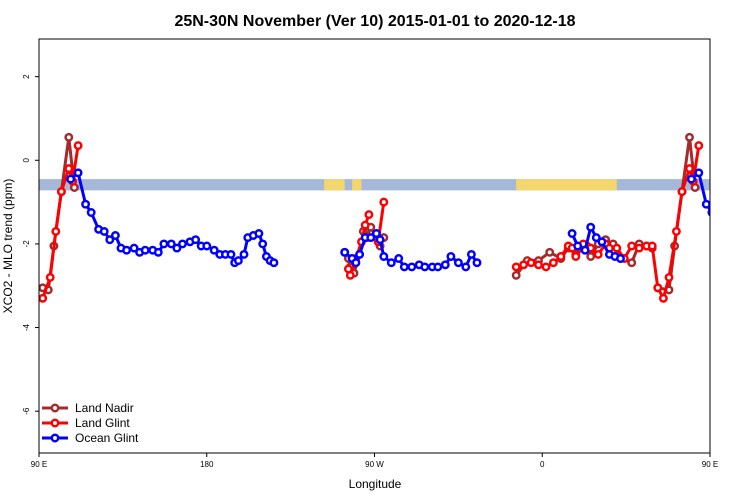 The image size is (750, 500). I want to click on legend-label: Ocean Glint, so click(107, 438).